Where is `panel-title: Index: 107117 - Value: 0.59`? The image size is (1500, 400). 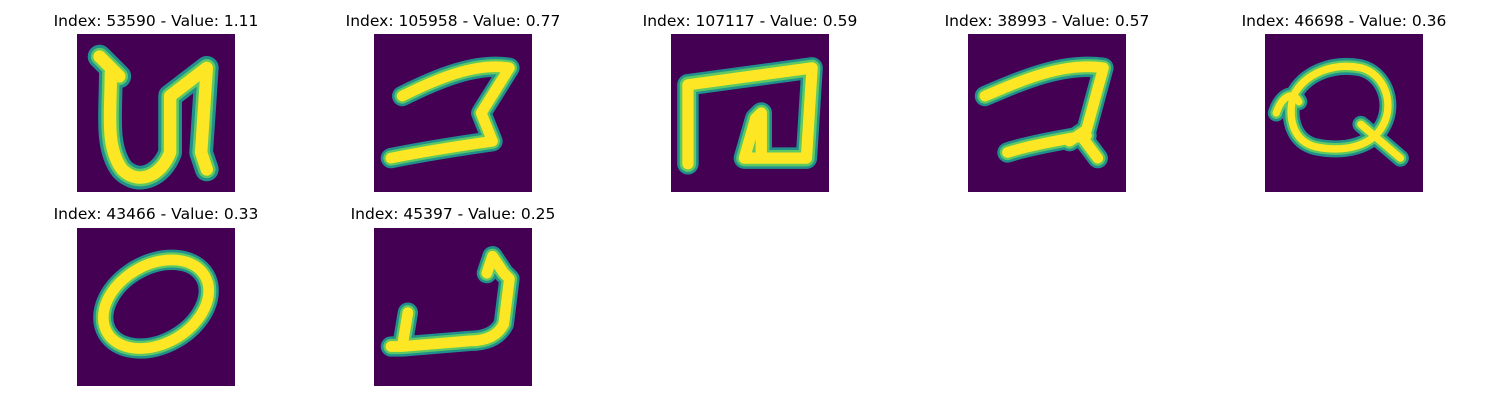 panel-title: Index: 107117 - Value: 0.59 is located at coordinates (750, 21).